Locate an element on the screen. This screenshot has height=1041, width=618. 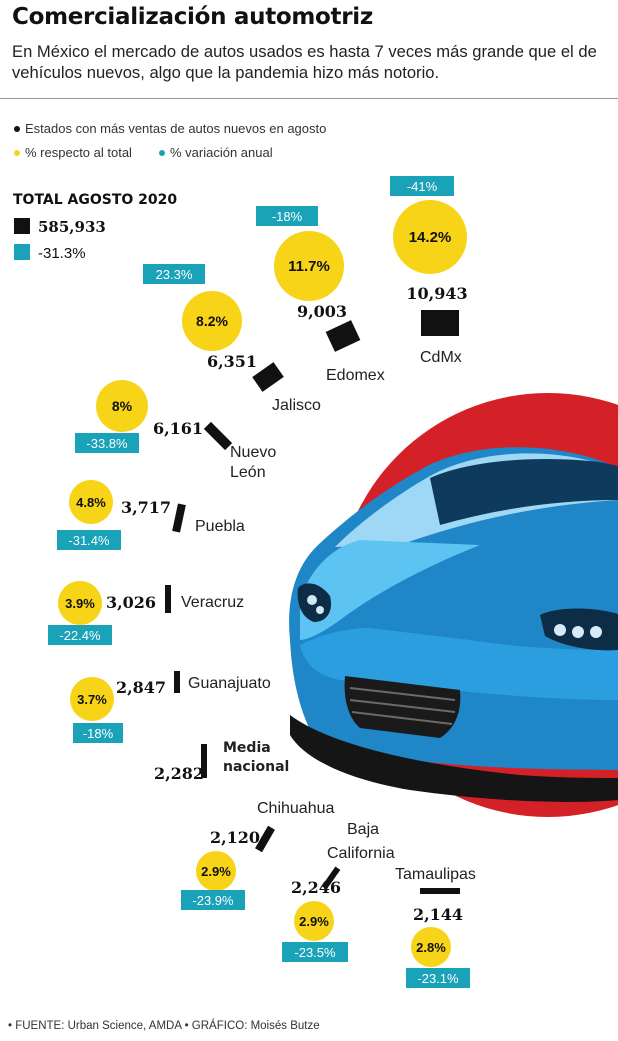
name-nuevo-leon: León is located at coordinates (248, 472).